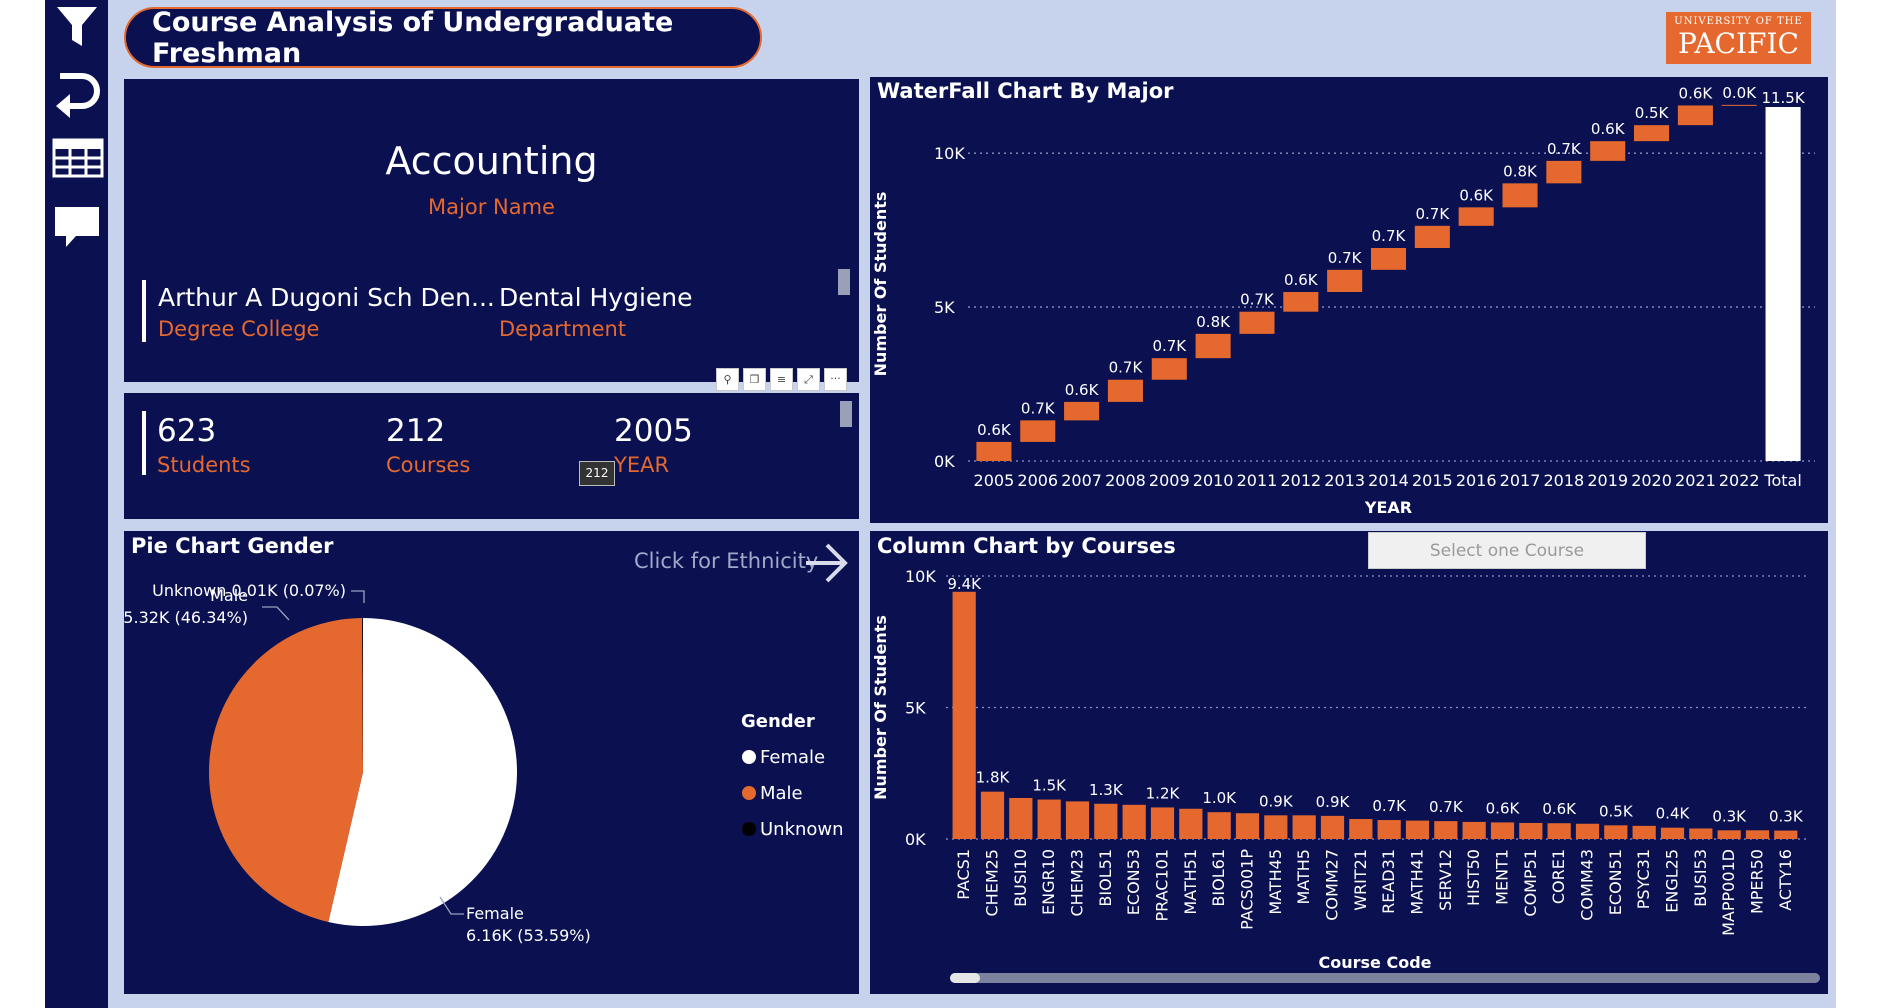 The width and height of the screenshot is (1882, 1008). I want to click on horizontal-scrollbar, so click(1385, 978).